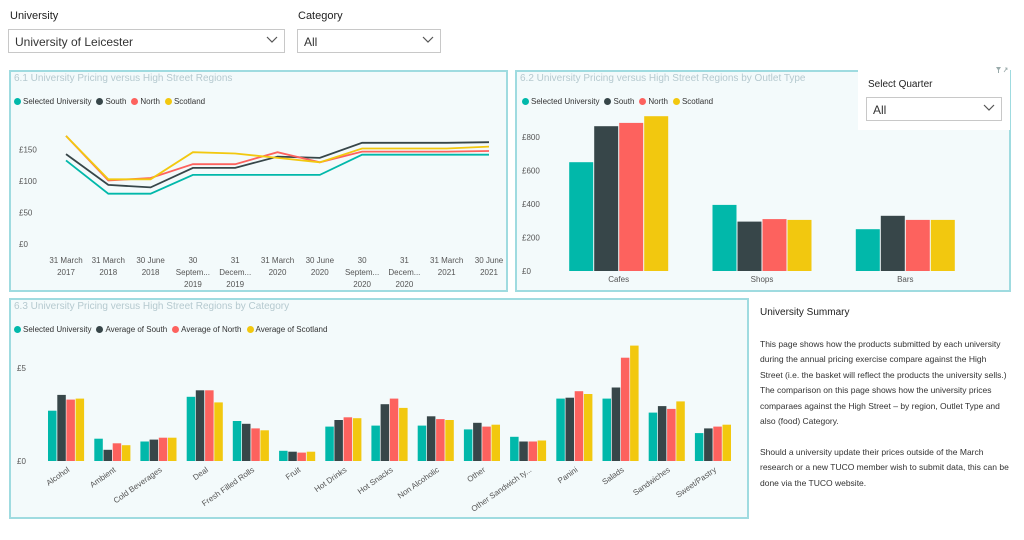 This screenshot has height=540, width=1024. I want to click on legend-item: North, so click(653, 101).